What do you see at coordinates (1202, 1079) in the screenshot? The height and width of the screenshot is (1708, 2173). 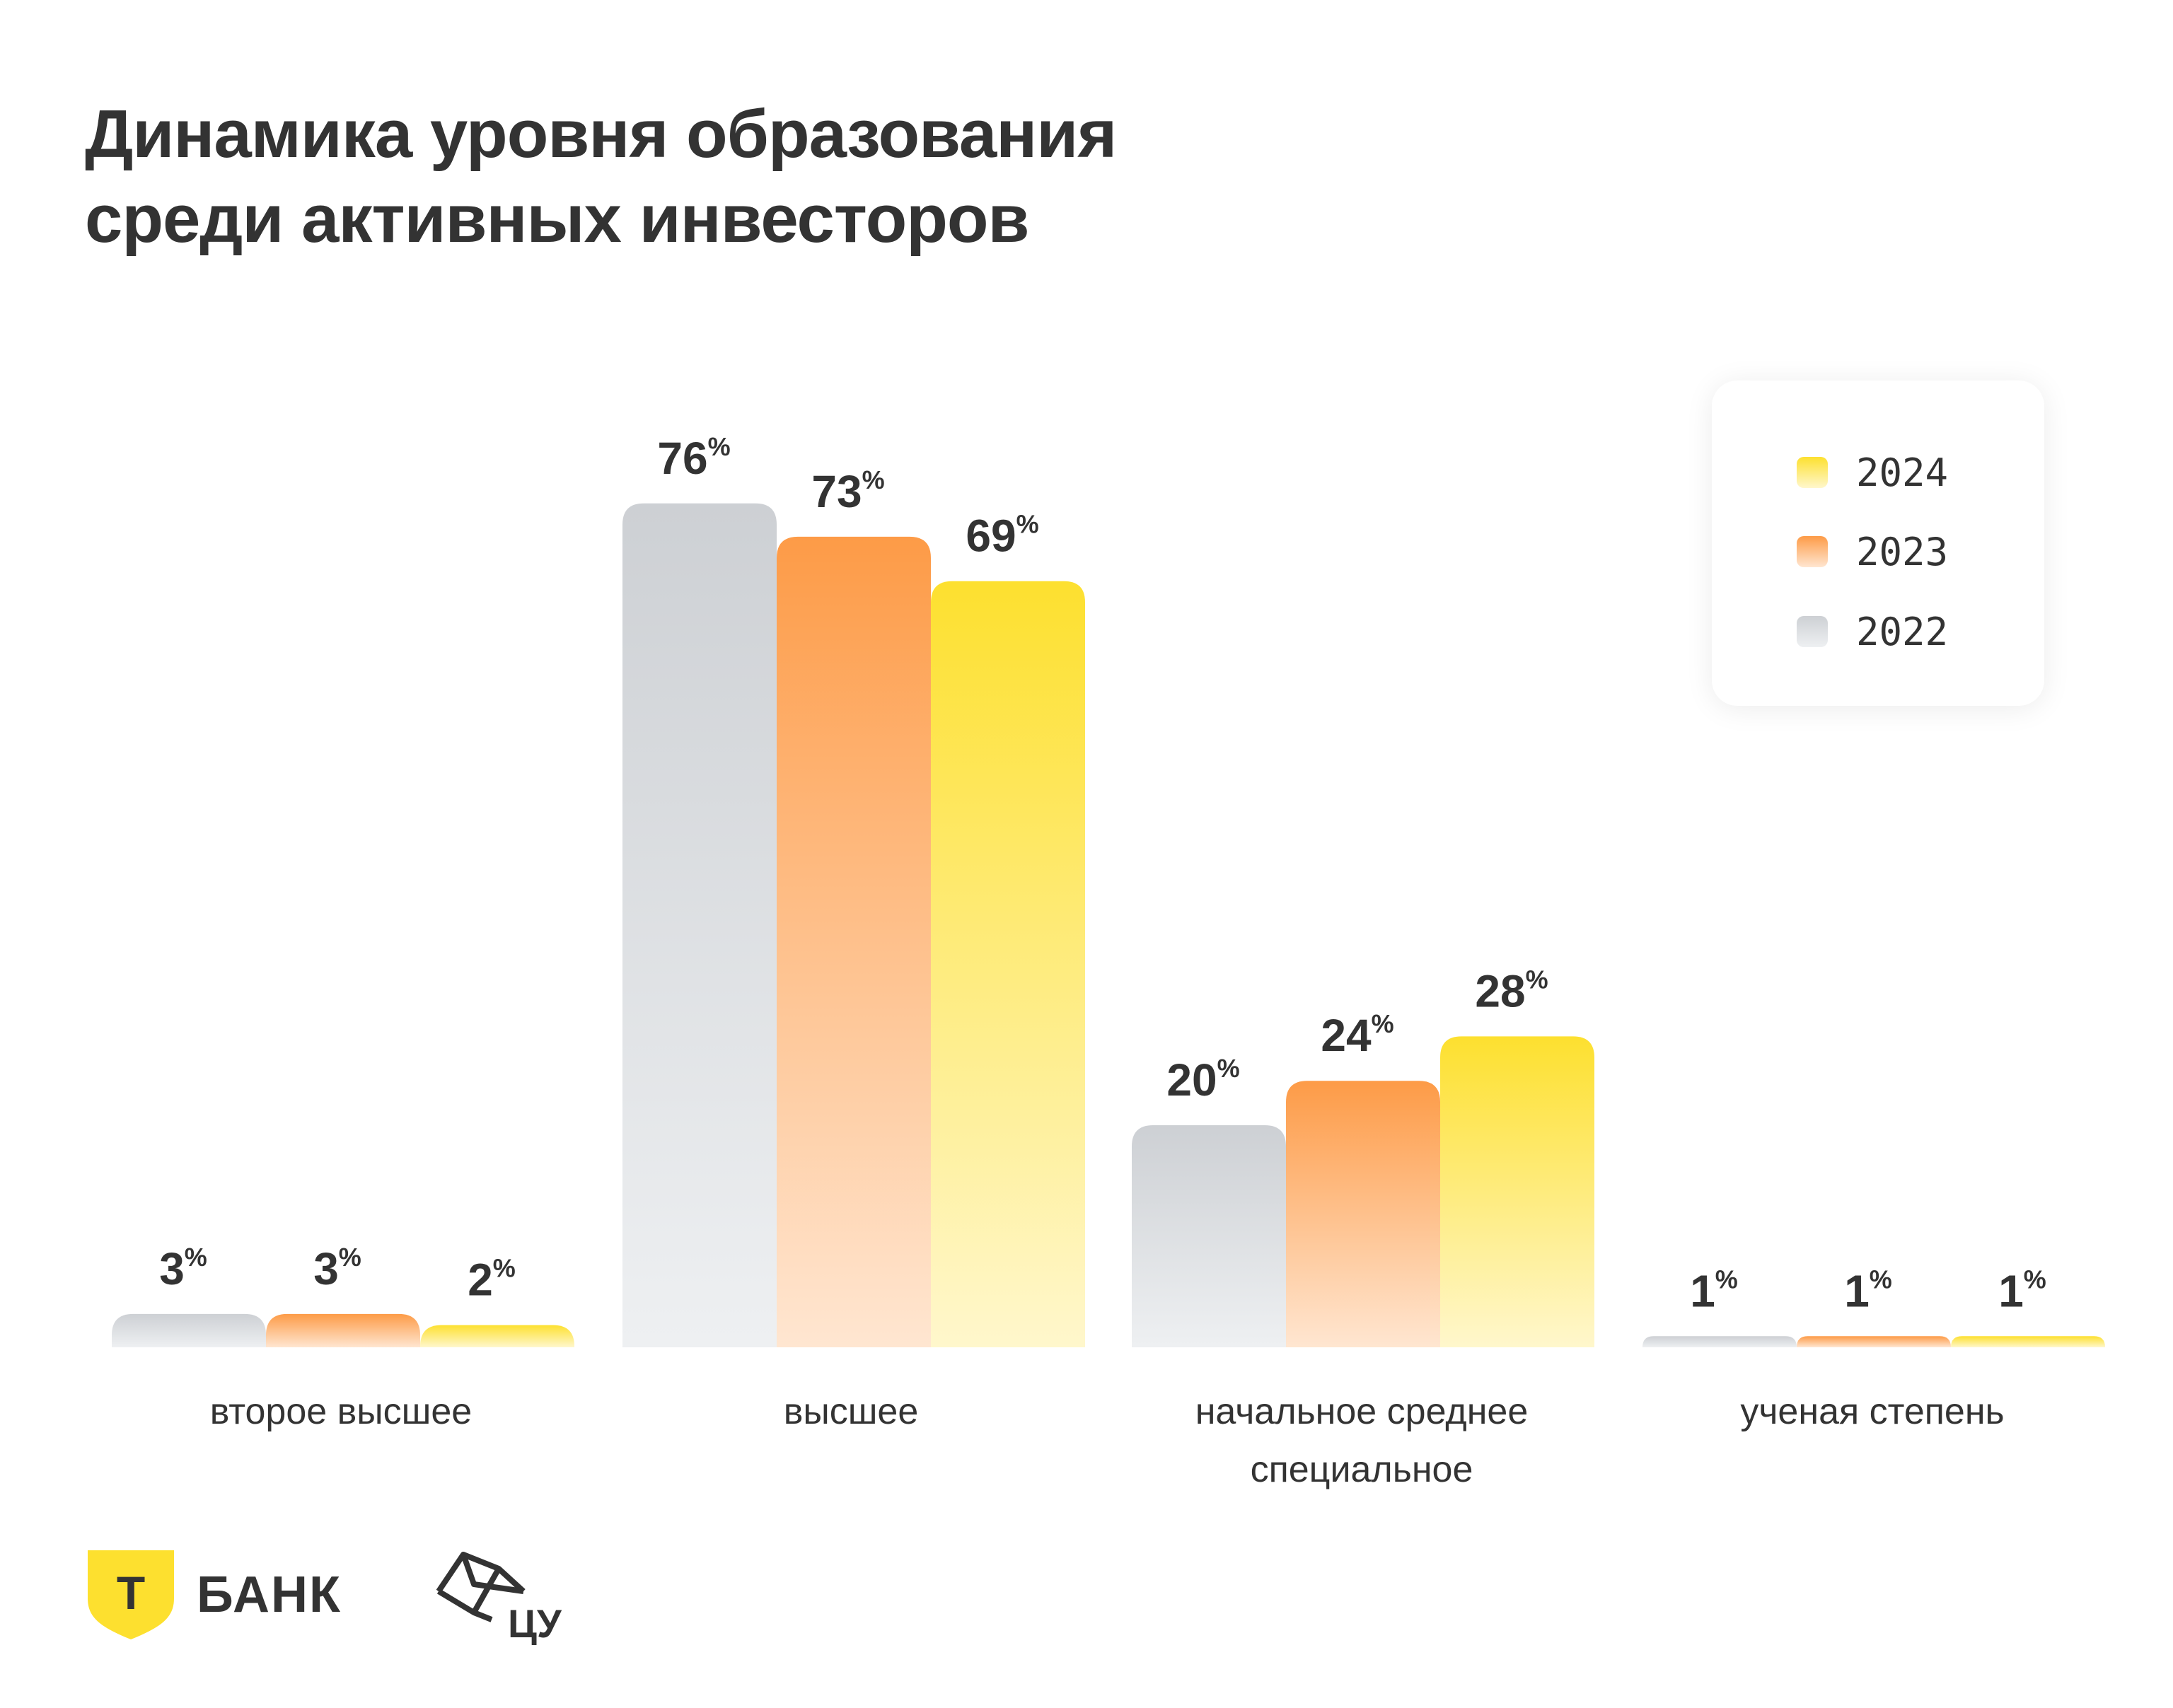 I see `value-label-2022-2: 20%` at bounding box center [1202, 1079].